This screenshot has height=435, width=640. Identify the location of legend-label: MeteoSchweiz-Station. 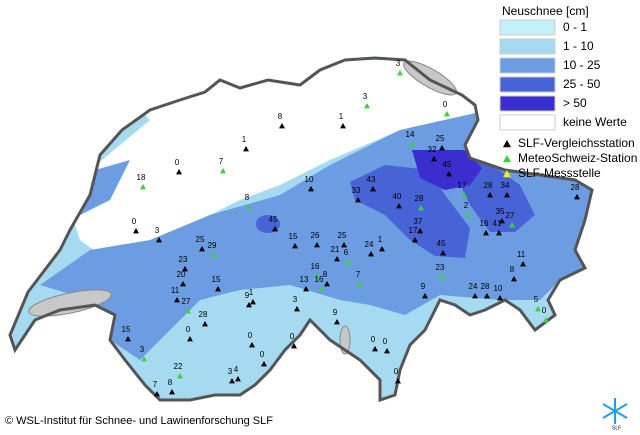
(577, 158).